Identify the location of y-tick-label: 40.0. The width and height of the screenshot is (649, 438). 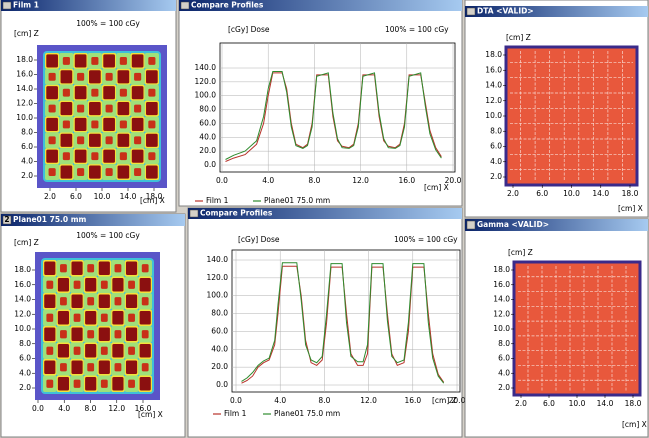
(207, 136).